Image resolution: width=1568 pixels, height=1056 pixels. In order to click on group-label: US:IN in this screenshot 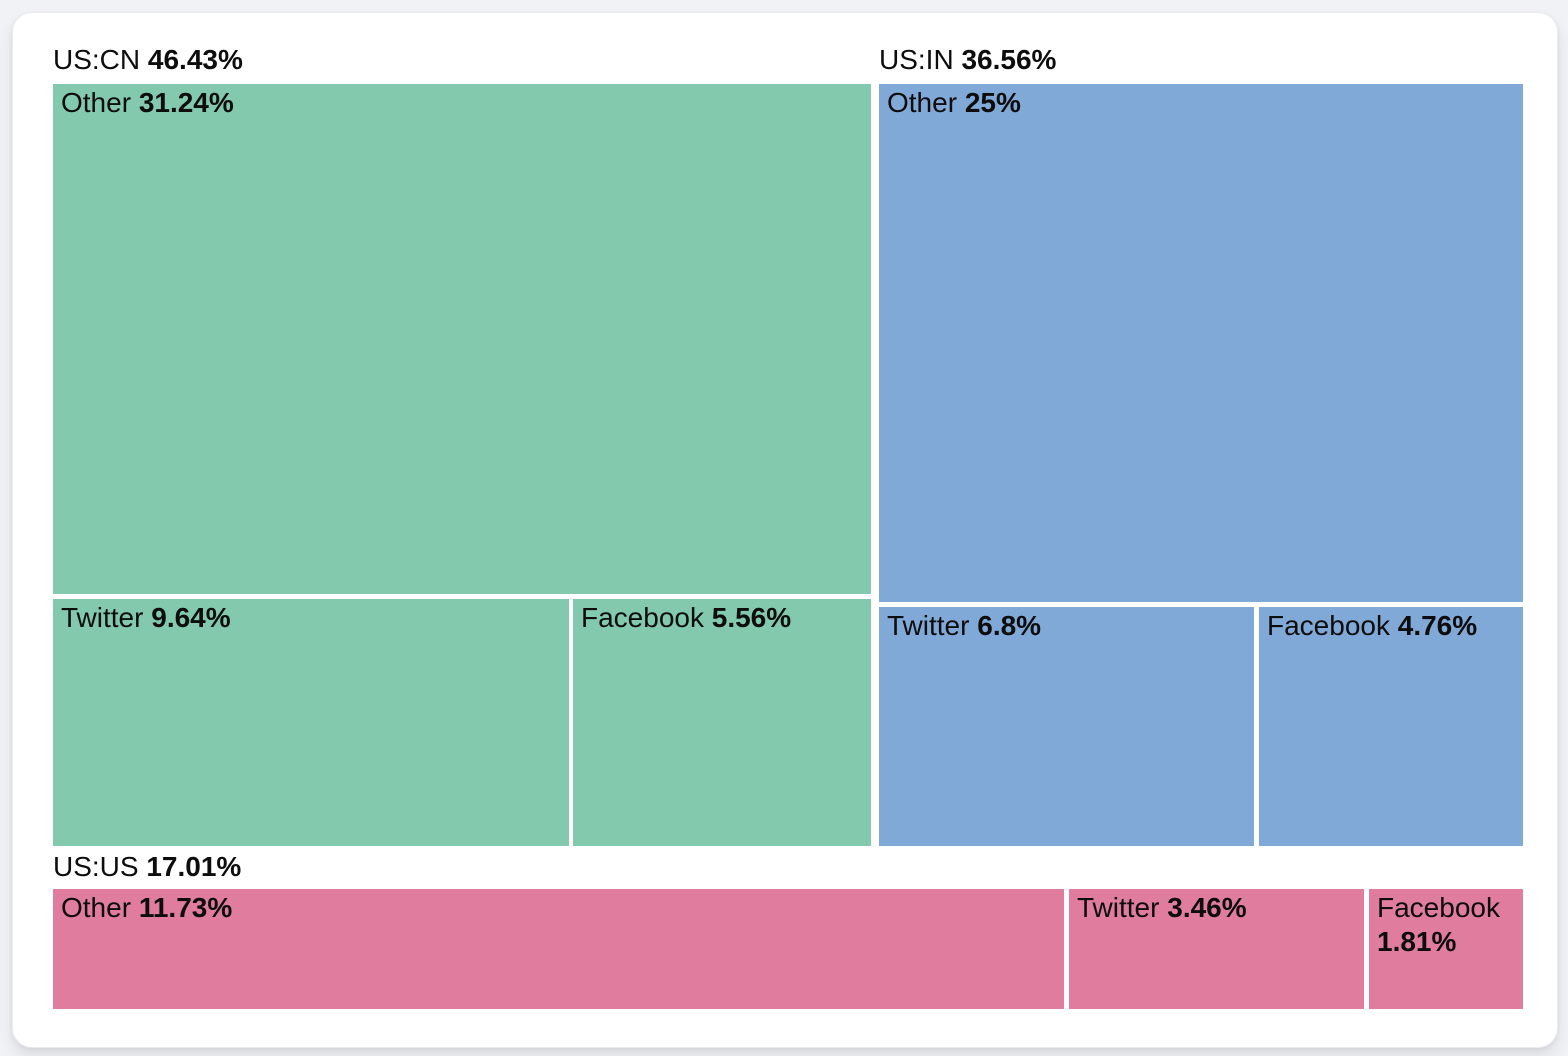, I will do `click(916, 59)`.